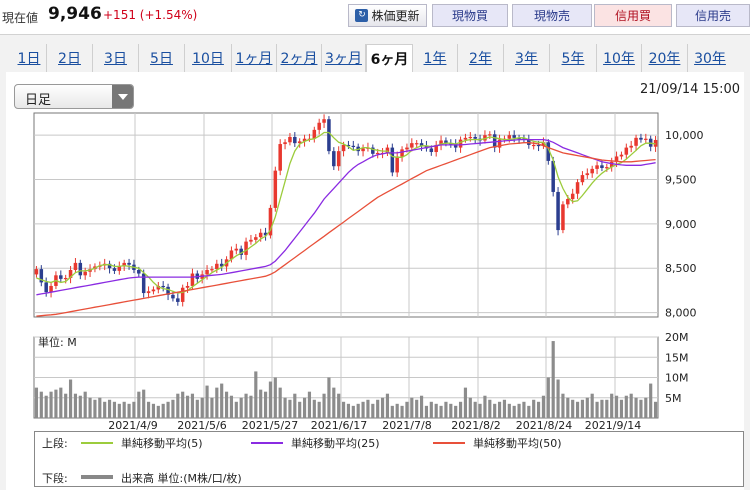 This screenshot has width=750, height=490. Describe the element at coordinates (267, 443) in the screenshot. I see `legend-ma25-swatch` at that location.